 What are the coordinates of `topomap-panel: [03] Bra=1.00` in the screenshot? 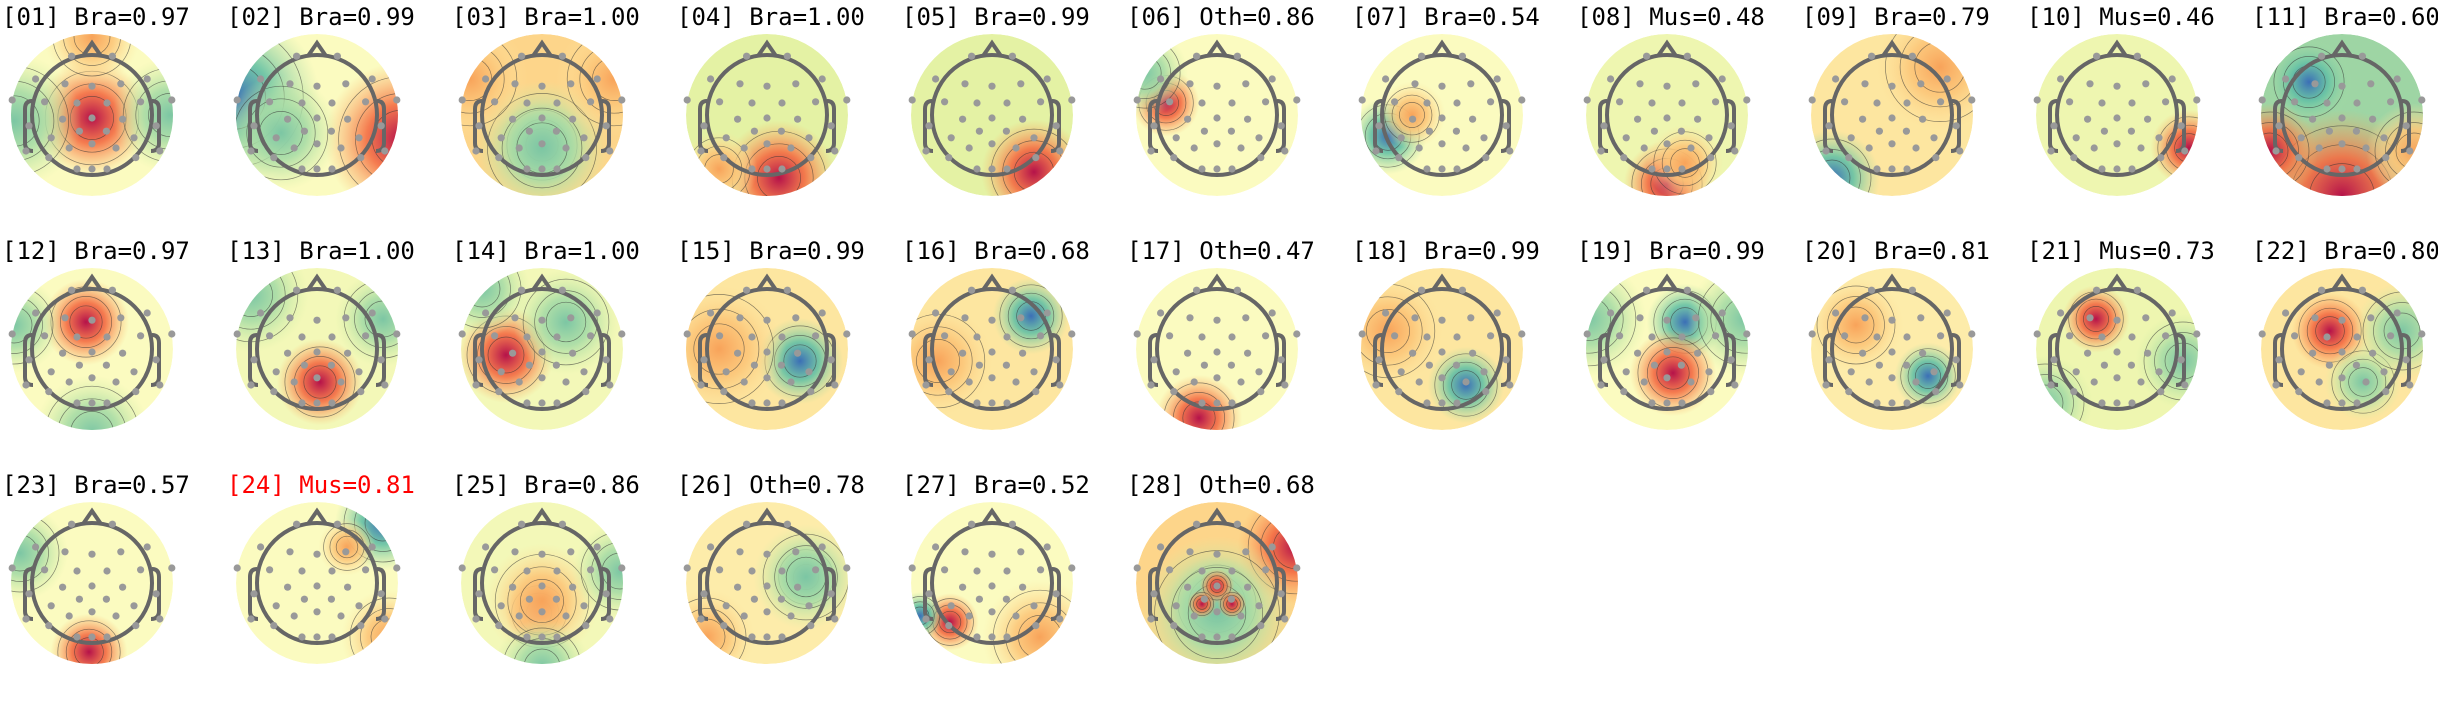 It's located at (562, 117).